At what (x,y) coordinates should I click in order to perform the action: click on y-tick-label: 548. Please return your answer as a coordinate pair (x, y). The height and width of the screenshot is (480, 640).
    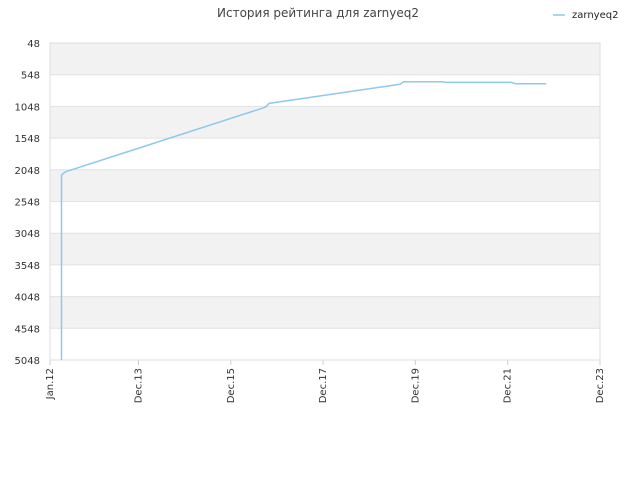
    Looking at the image, I should click on (30, 76).